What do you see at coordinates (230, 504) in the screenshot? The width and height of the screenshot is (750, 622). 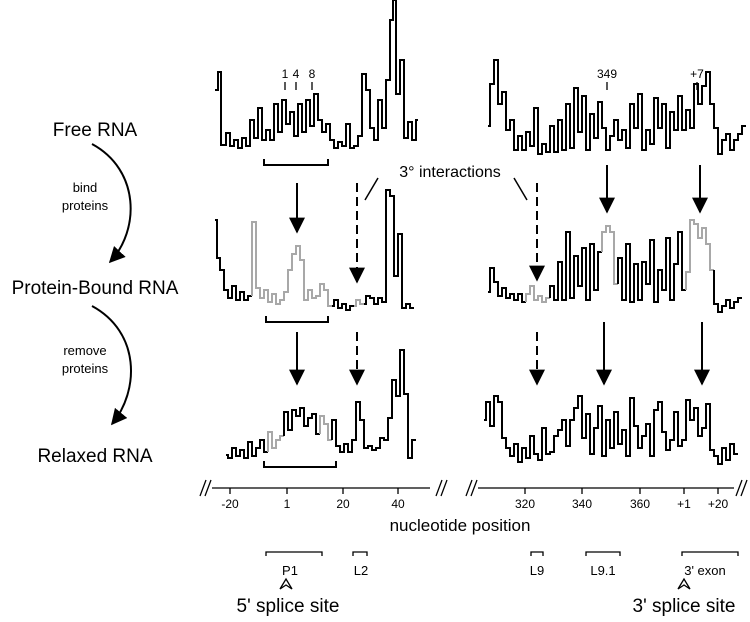 I see `tick-label: -20` at bounding box center [230, 504].